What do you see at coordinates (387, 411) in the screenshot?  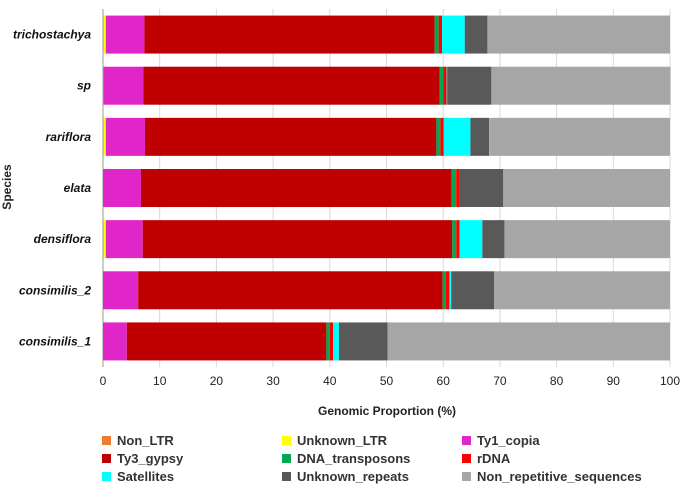 I see `x-axis-title: Genomic Proportion (%)` at bounding box center [387, 411].